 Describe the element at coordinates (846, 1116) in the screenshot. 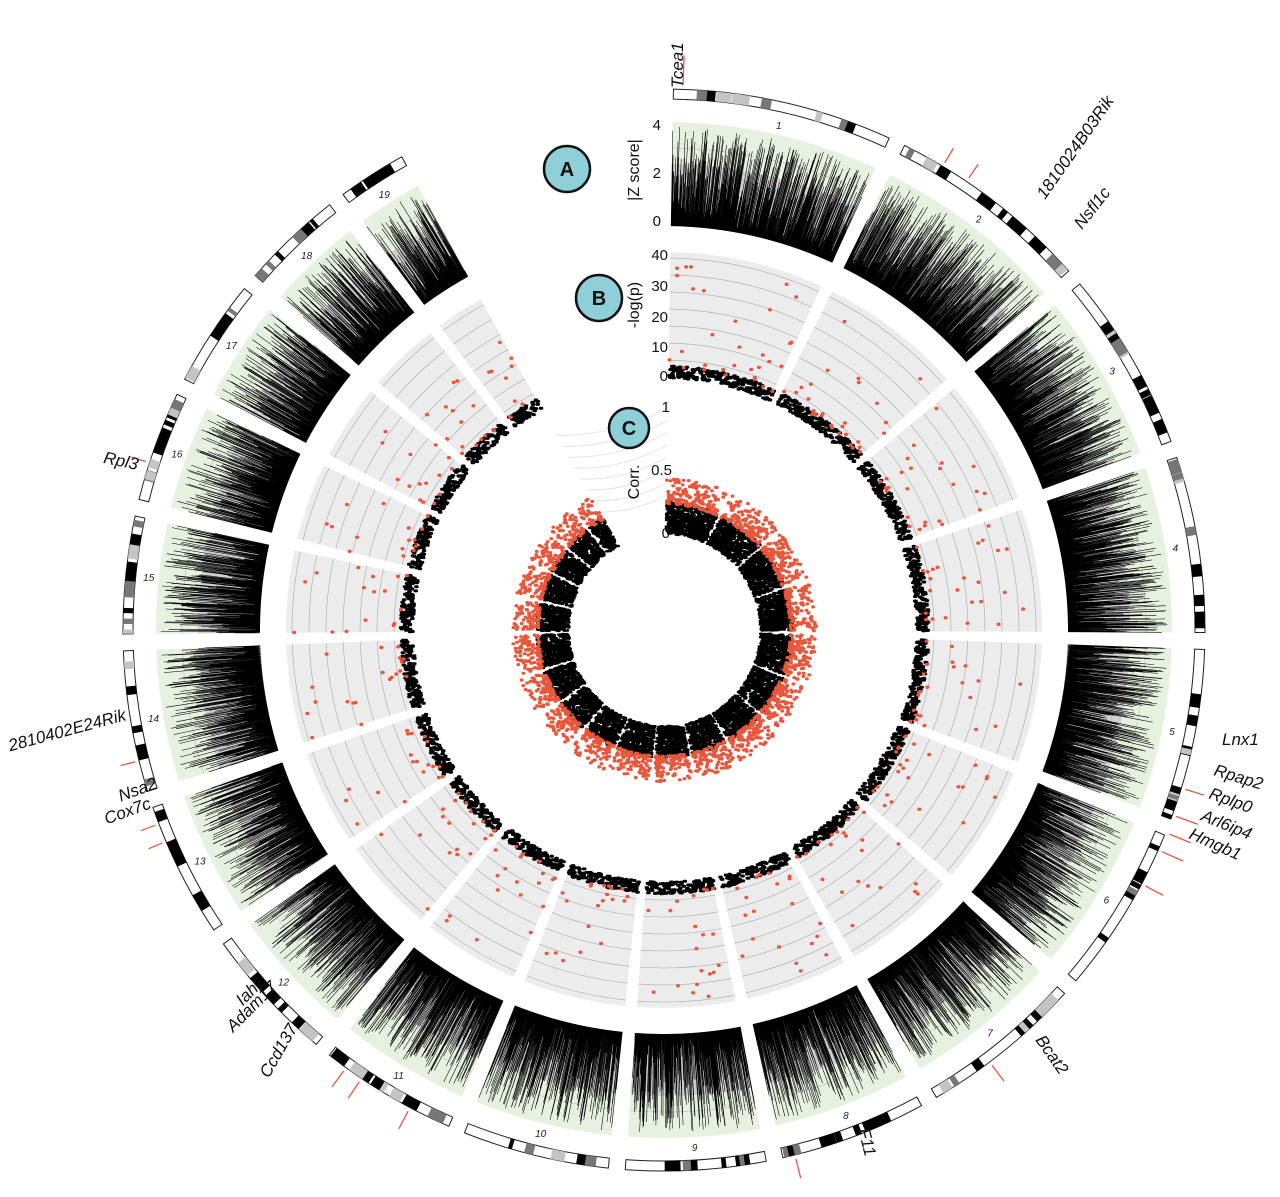

I see `chromosome-8-label: 8` at that location.